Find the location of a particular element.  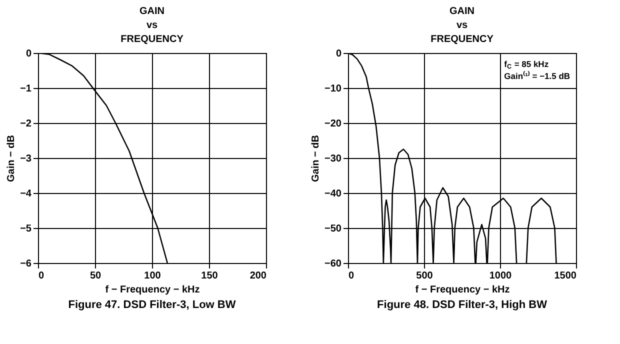

y-tick-label: −6 is located at coordinates (26, 264).